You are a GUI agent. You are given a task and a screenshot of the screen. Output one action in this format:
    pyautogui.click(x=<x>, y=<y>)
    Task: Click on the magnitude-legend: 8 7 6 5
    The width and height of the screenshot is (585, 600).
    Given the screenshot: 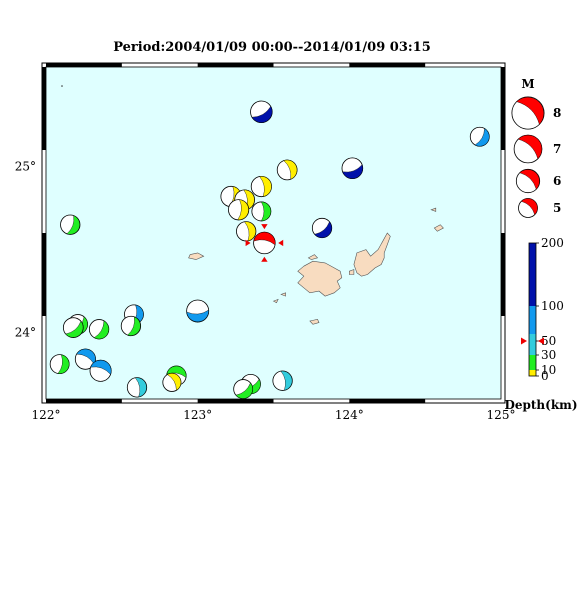 What is the action you would take?
    pyautogui.click(x=536, y=157)
    